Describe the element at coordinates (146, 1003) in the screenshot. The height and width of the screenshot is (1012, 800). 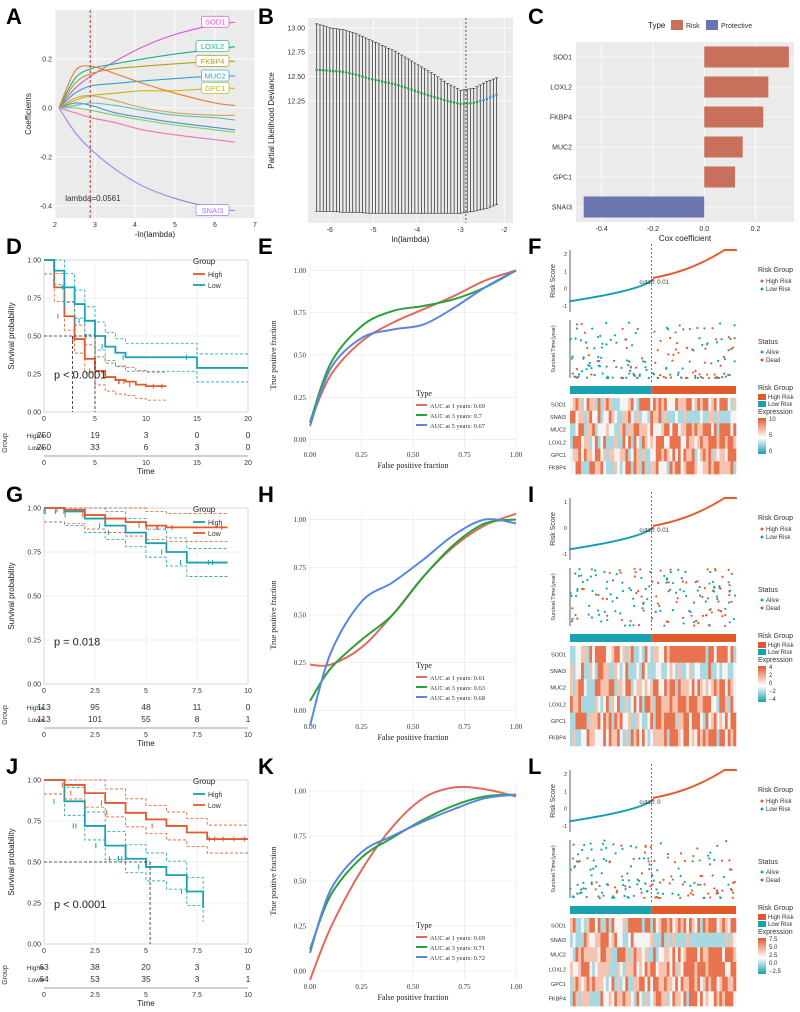
I see `x-axis-title: Time` at that location.